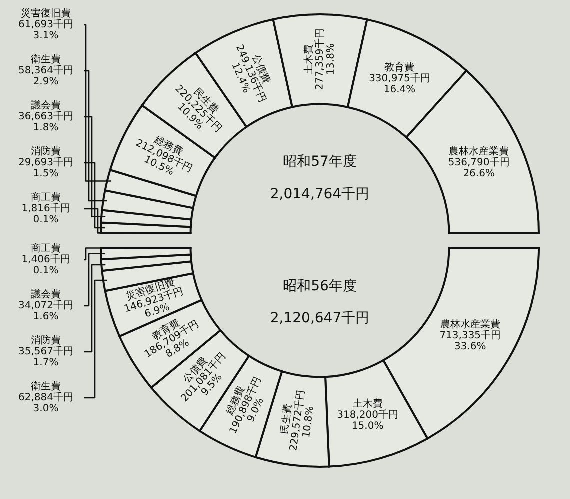 Image resolution: width=570 pixels, height=499 pixels. I want to click on data-label: 58,364千円 2.9%, so click(46, 76).